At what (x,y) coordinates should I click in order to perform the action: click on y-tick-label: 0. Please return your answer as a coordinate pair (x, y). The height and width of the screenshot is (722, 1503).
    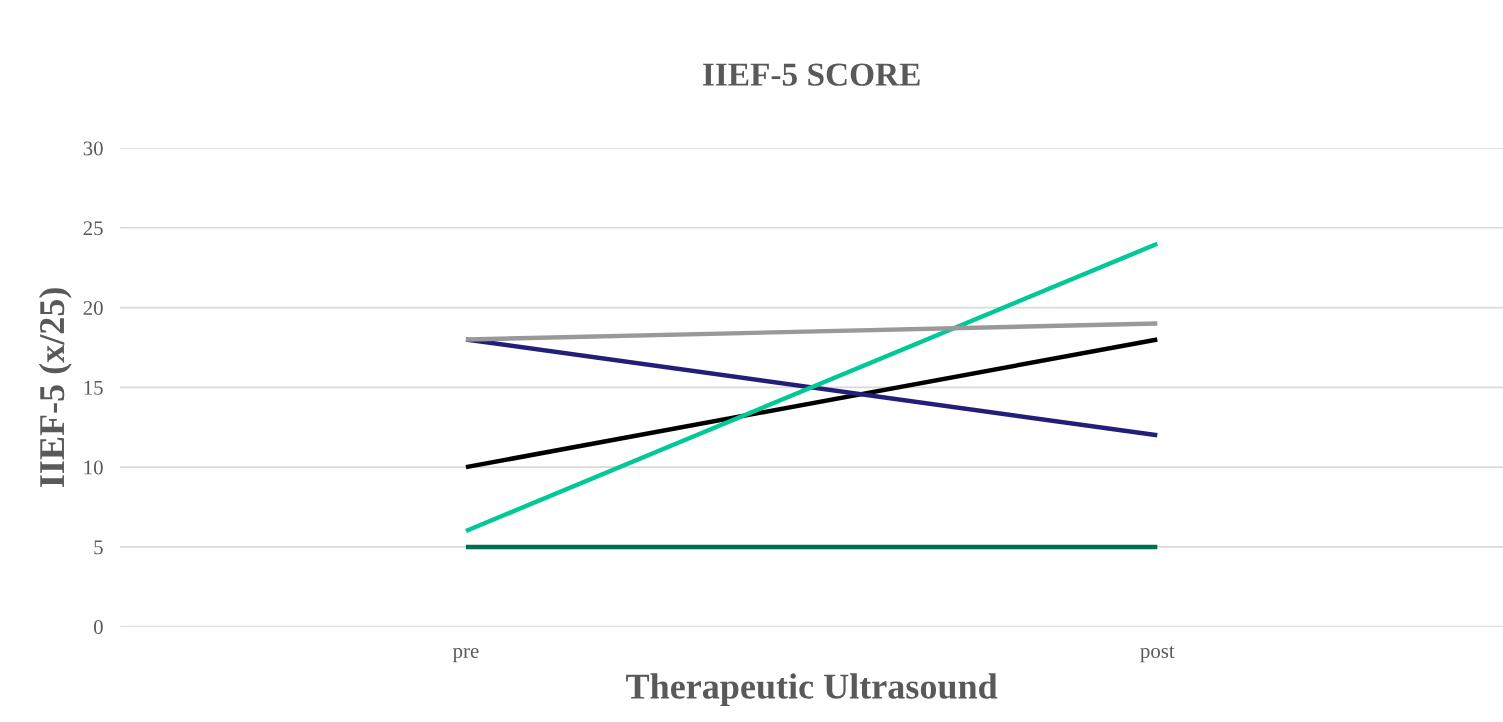
    Looking at the image, I should click on (98, 627).